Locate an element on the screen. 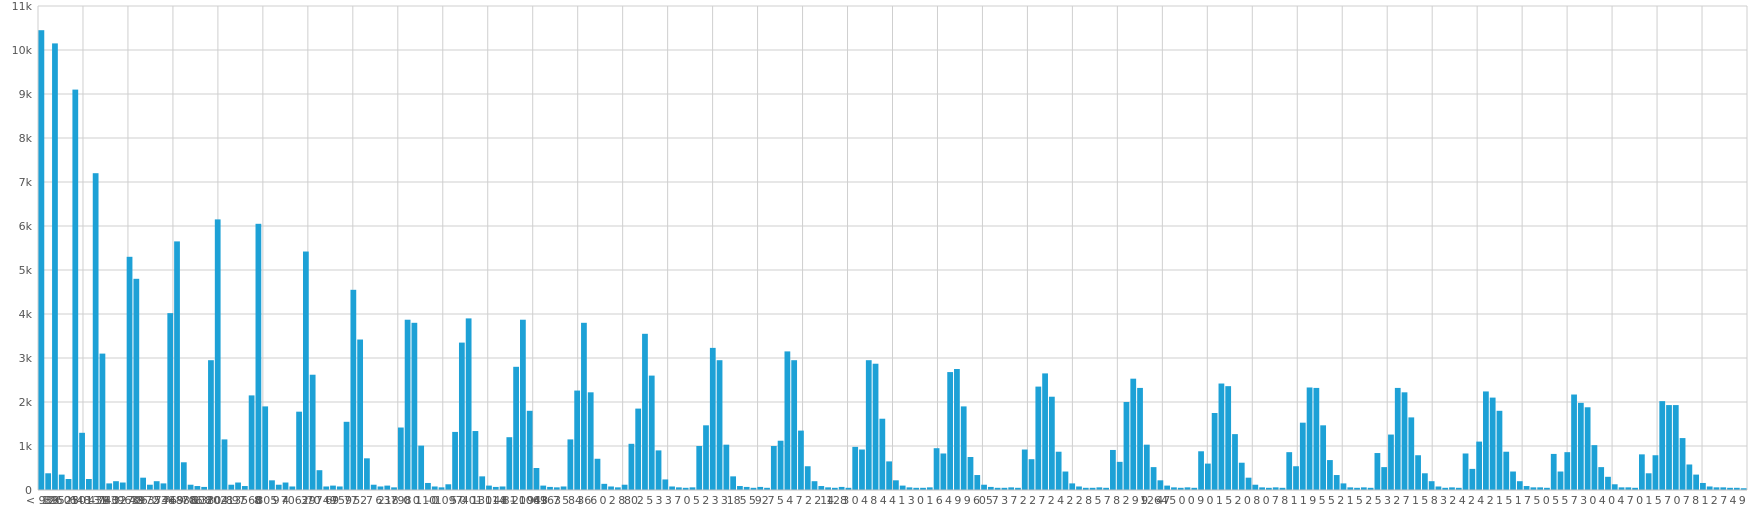 The image size is (1753, 520). x-tick-label: 130 is located at coordinates (481, 500).